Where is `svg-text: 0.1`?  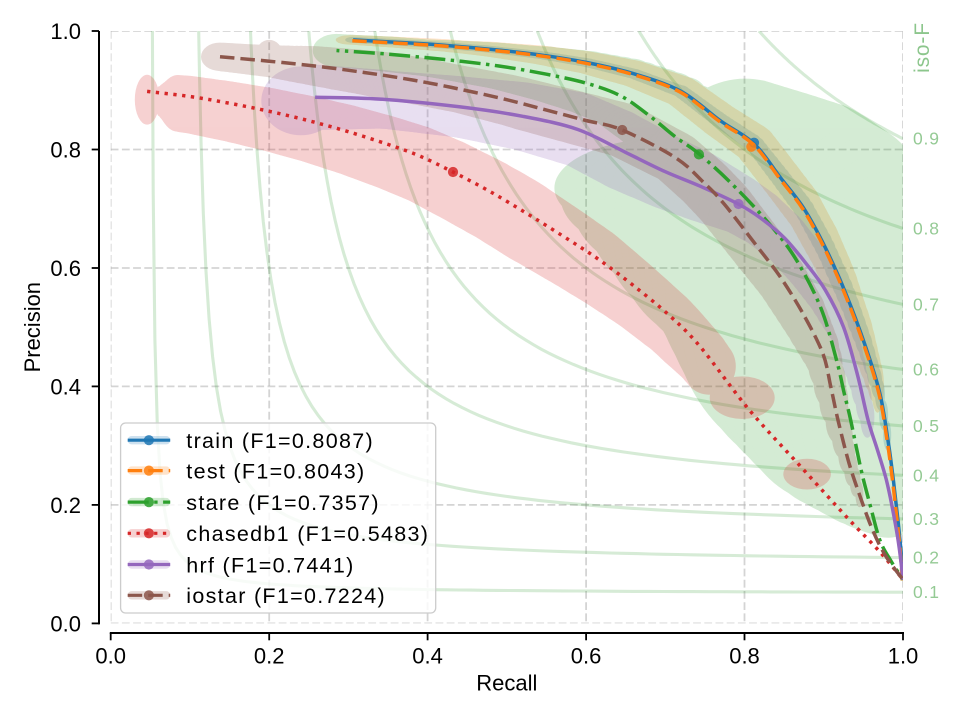 svg-text: 0.1 is located at coordinates (926, 592).